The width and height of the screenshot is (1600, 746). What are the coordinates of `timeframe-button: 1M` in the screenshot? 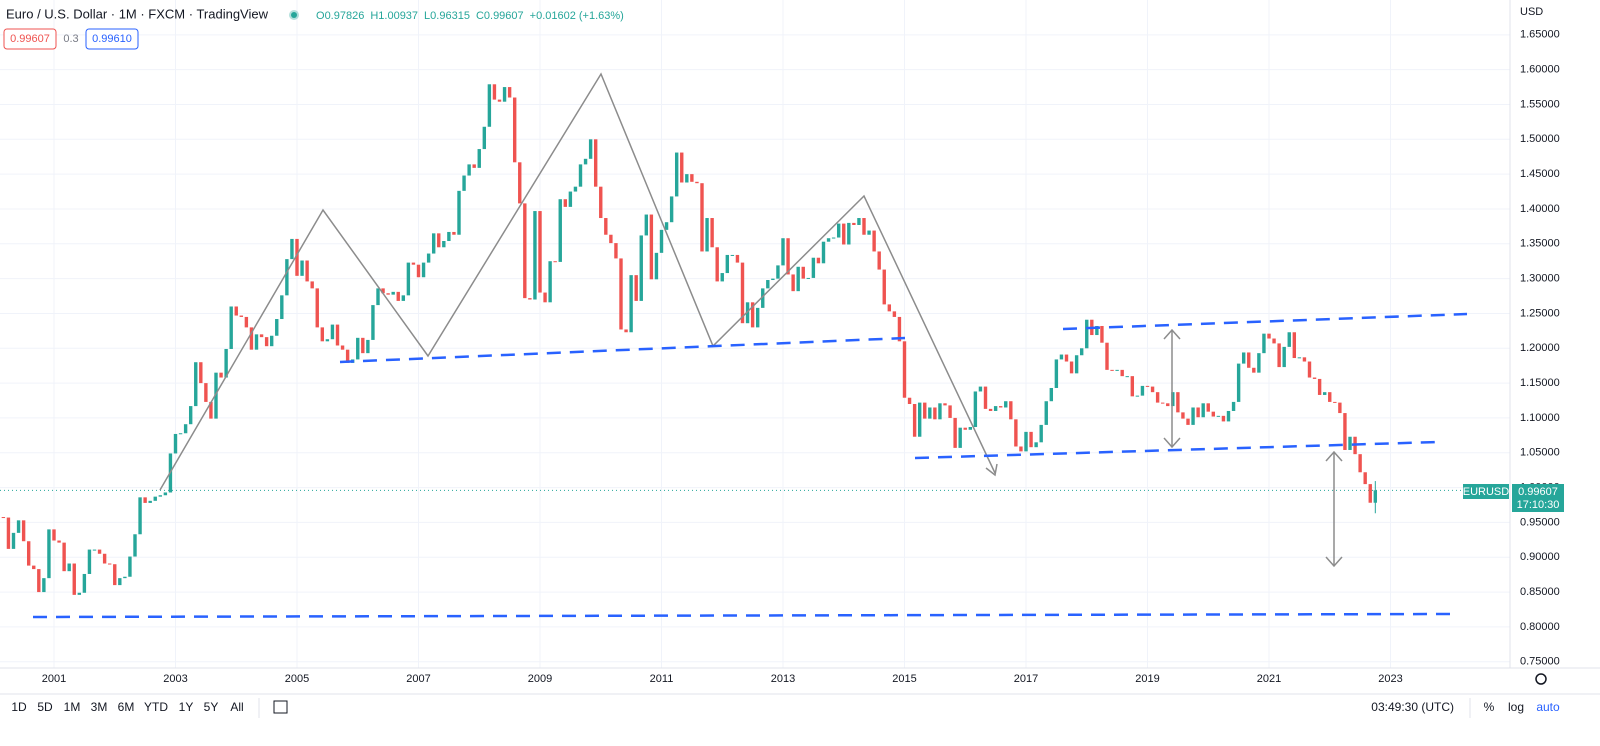 It's located at (72, 707).